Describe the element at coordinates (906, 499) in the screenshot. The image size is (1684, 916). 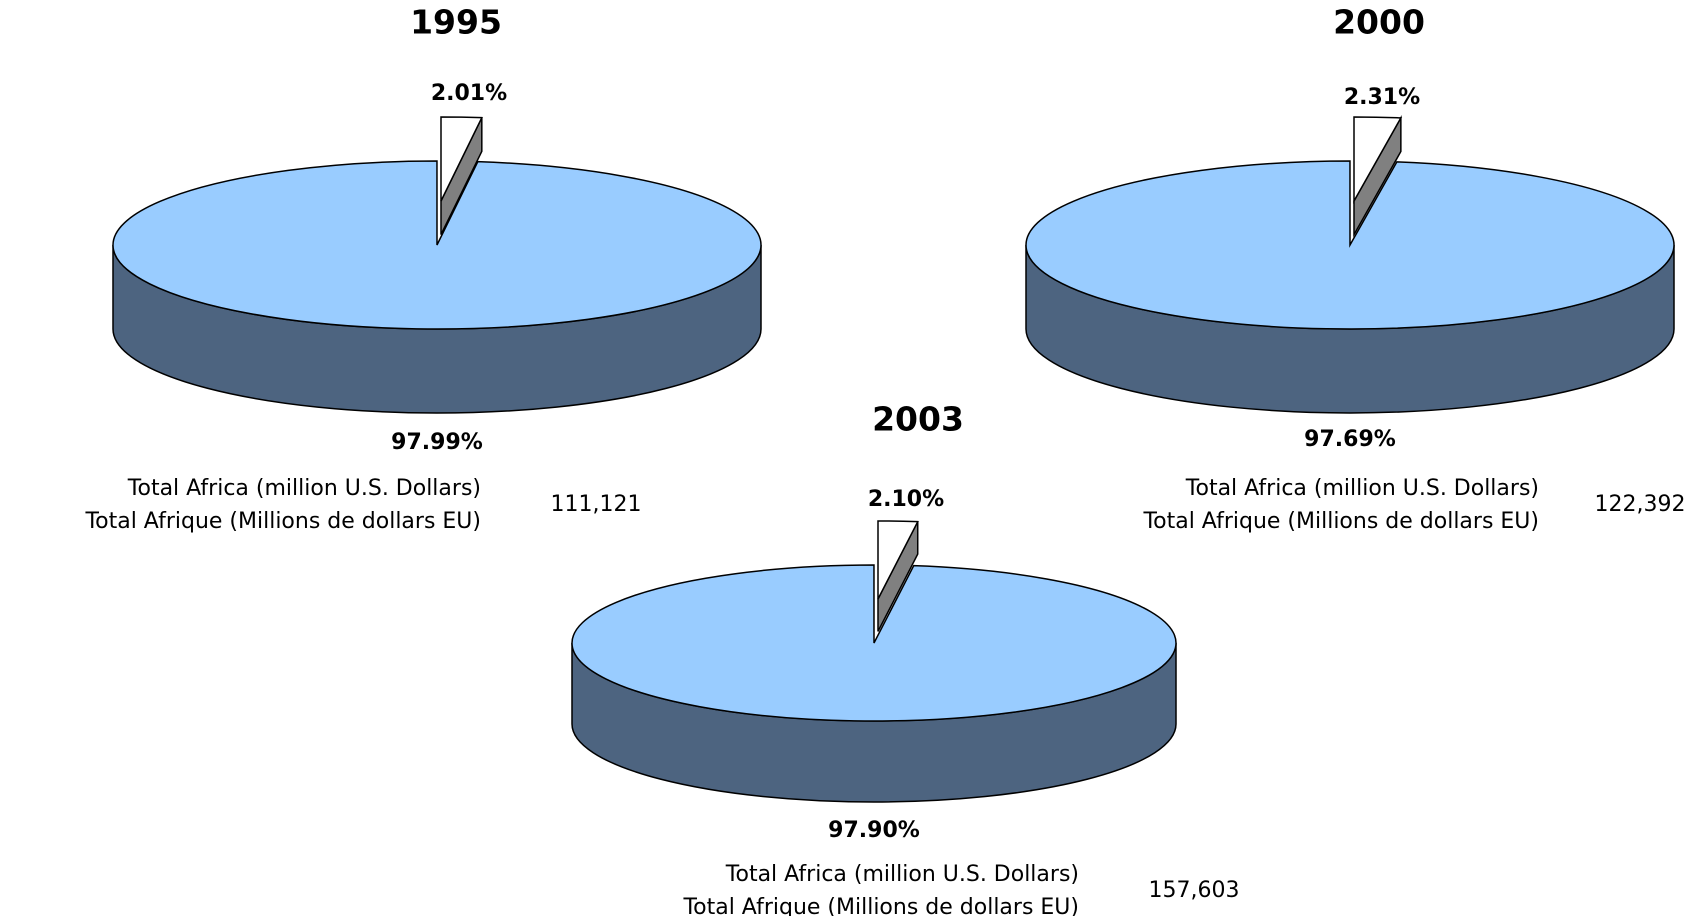
I see `data-label: 2.10%` at that location.